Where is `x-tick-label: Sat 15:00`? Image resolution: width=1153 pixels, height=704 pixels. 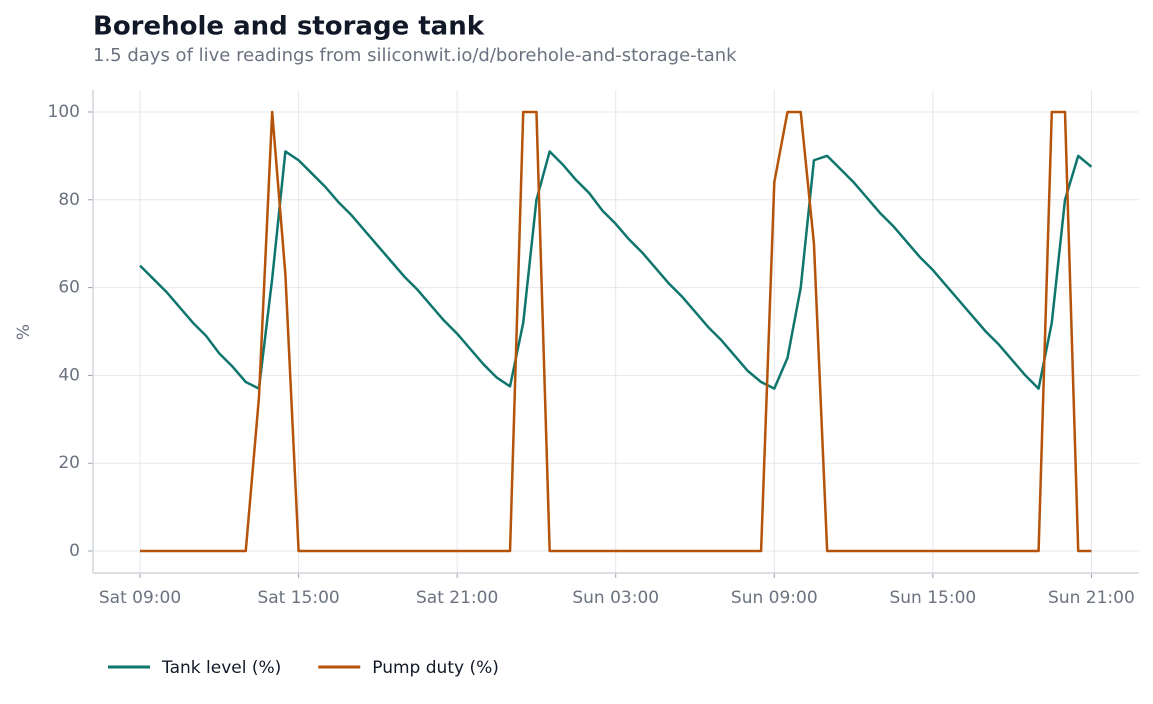
x-tick-label: Sat 15:00 is located at coordinates (298, 598).